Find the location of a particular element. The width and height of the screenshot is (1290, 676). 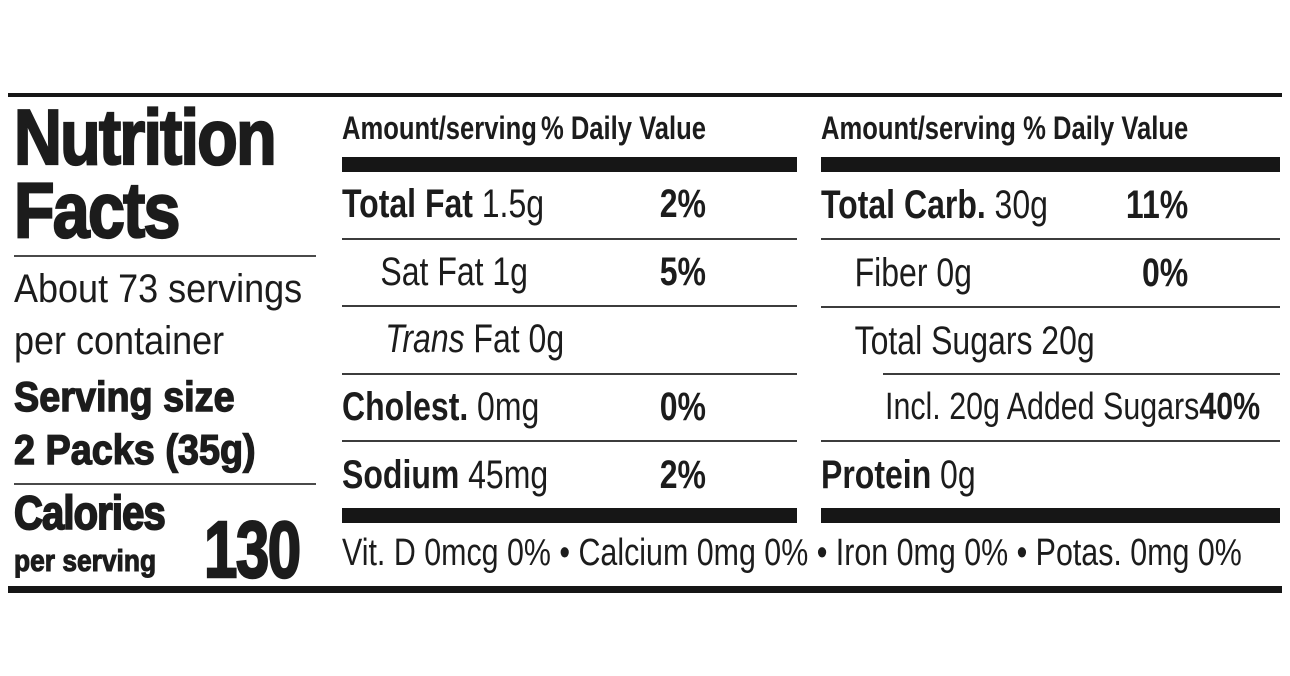

servings-per-container: About 73 servings per container is located at coordinates (179, 315).